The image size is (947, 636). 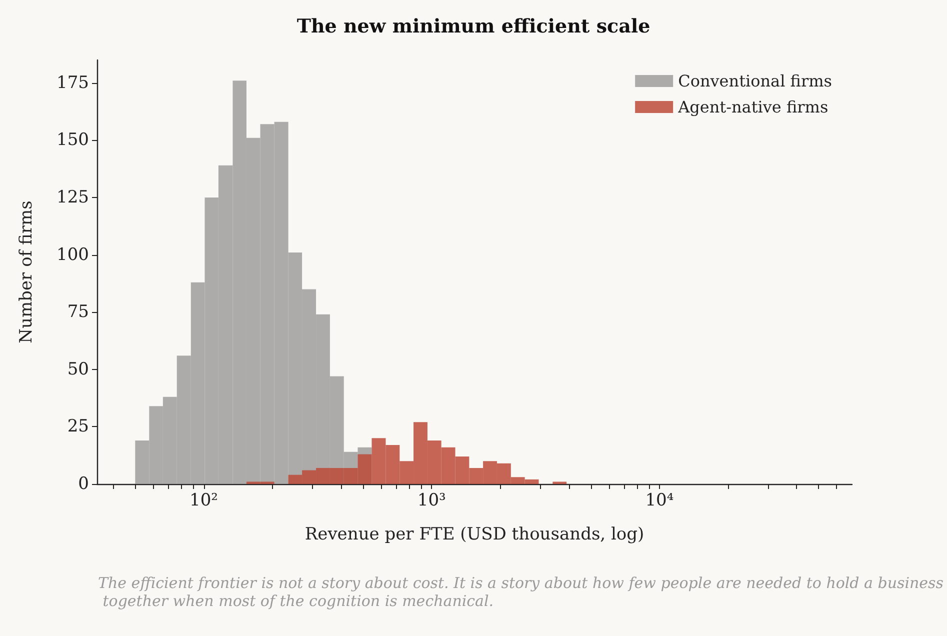 I want to click on legend-label: Conventional firms, so click(x=755, y=81).